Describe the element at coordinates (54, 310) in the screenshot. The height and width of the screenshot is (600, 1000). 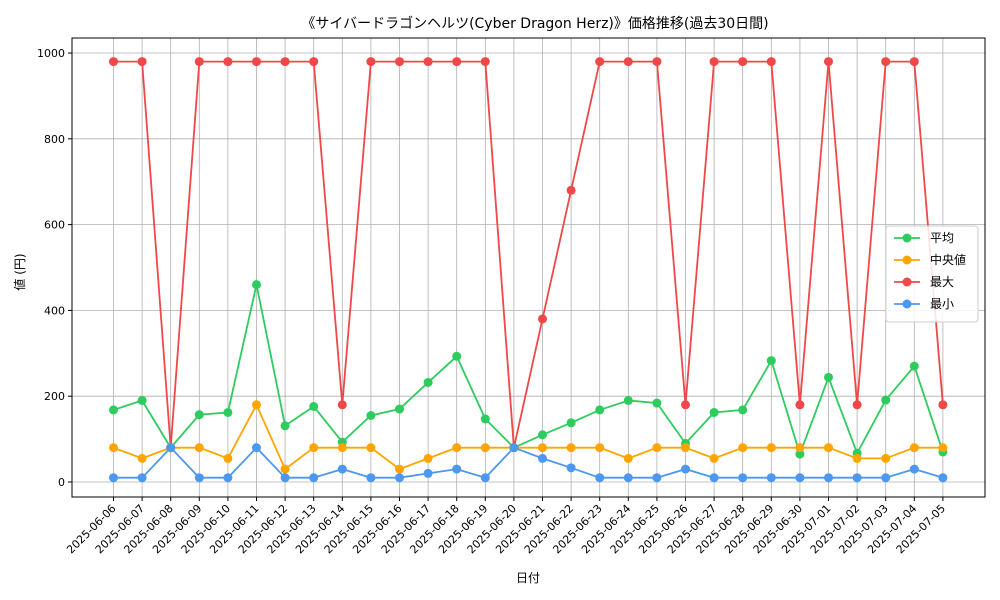
I see `y-tick-label: 400` at that location.